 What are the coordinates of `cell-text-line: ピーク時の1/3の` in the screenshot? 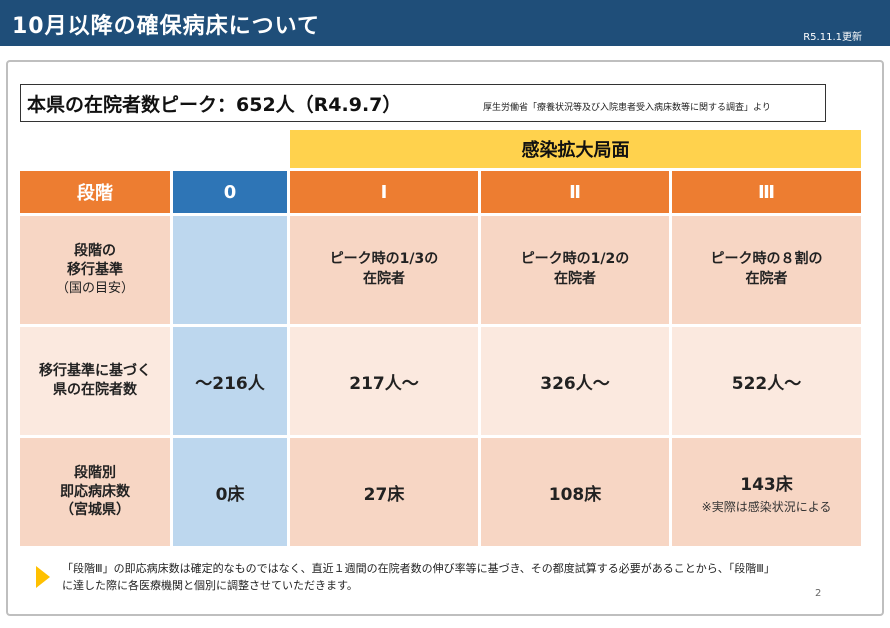 It's located at (384, 259).